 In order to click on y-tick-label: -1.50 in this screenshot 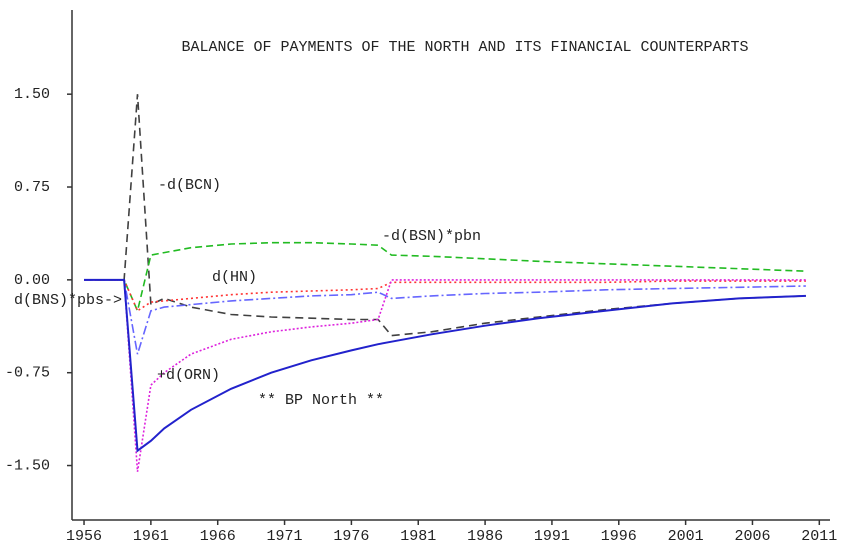, I will do `click(27, 466)`.